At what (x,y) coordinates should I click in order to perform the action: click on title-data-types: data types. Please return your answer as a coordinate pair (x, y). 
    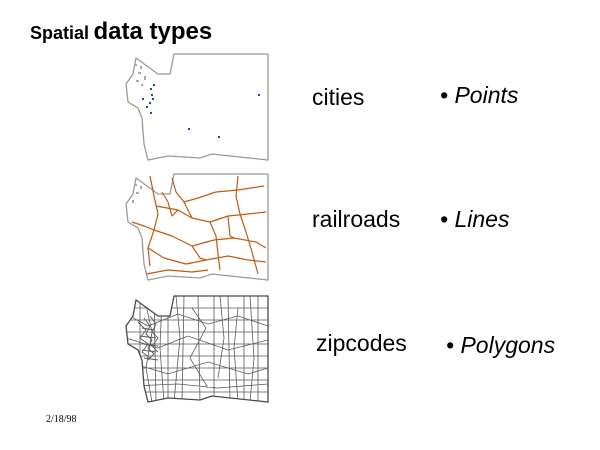
    Looking at the image, I should click on (153, 31).